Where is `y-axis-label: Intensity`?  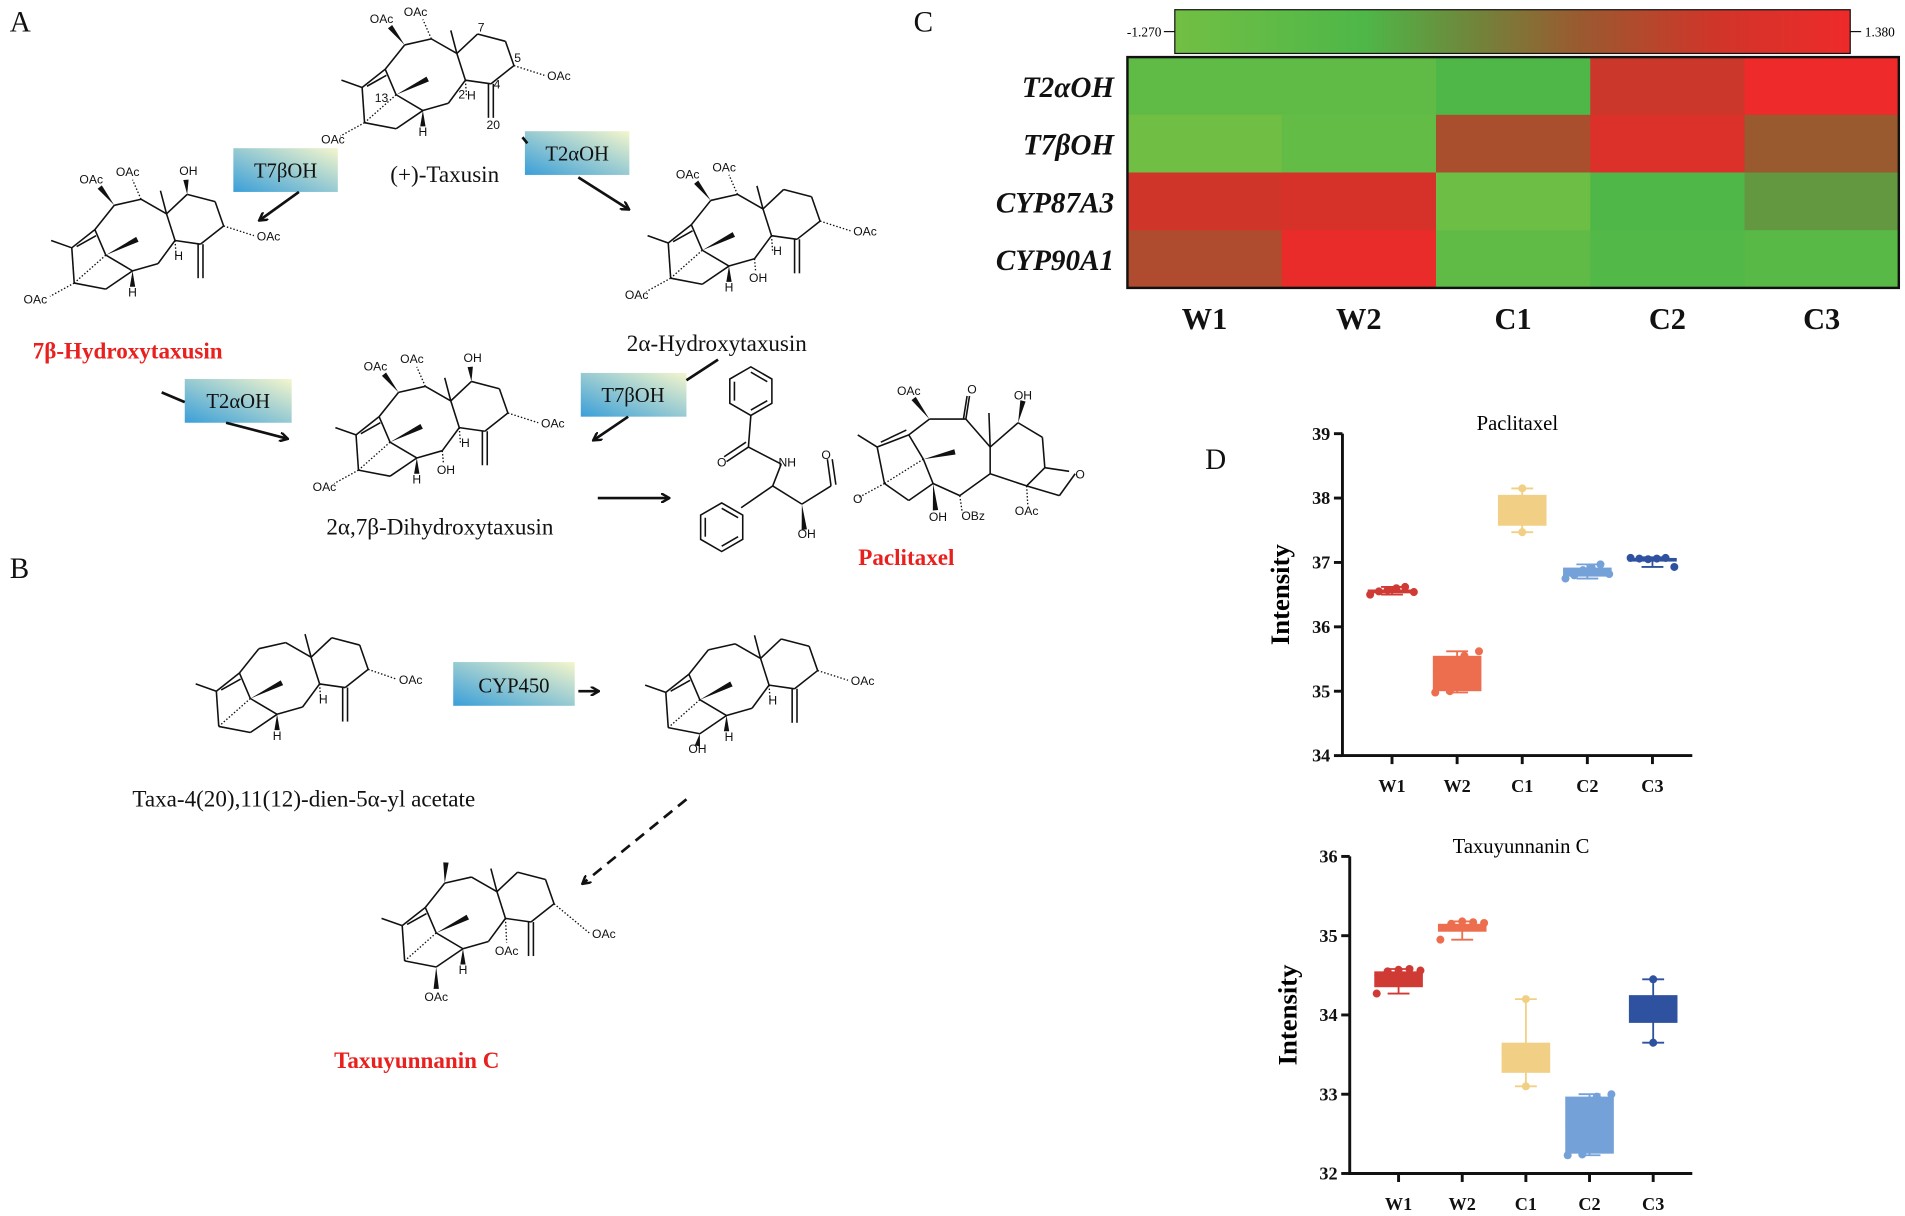
y-axis-label: Intensity is located at coordinates (1287, 1015).